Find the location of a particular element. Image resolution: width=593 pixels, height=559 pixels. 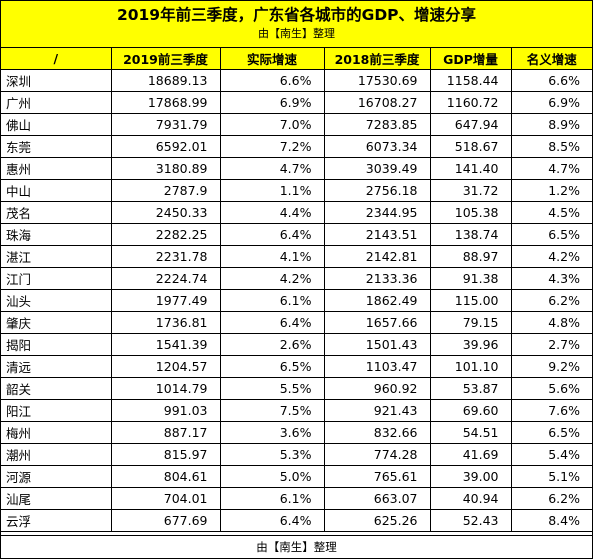

table-cell: 8.5% is located at coordinates (551, 146).